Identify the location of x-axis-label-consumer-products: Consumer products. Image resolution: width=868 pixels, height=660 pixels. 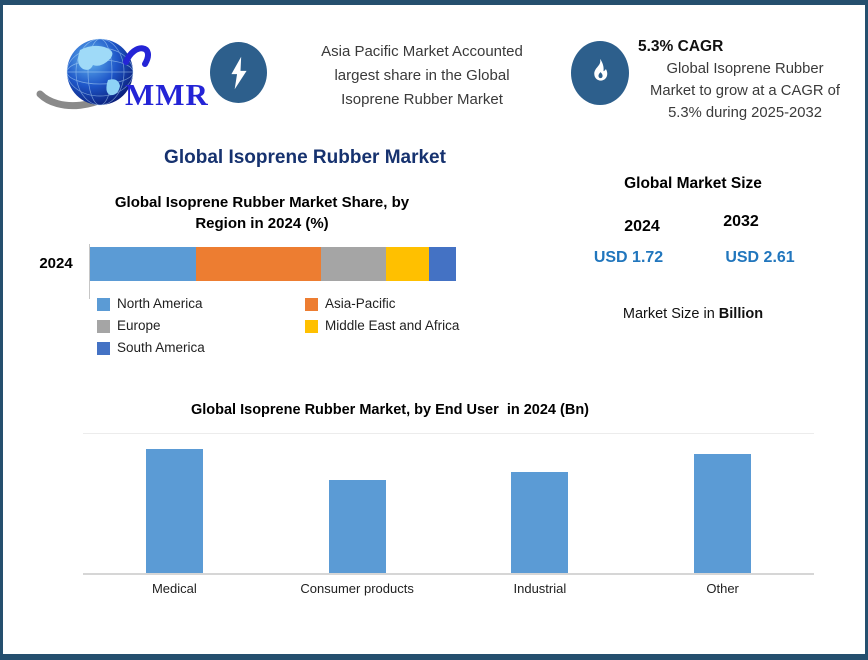
(357, 588).